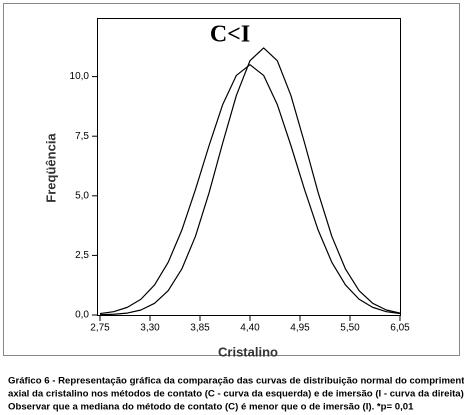 Image resolution: width=464 pixels, height=415 pixels. I want to click on y-tick-label: 0,0, so click(82, 315).